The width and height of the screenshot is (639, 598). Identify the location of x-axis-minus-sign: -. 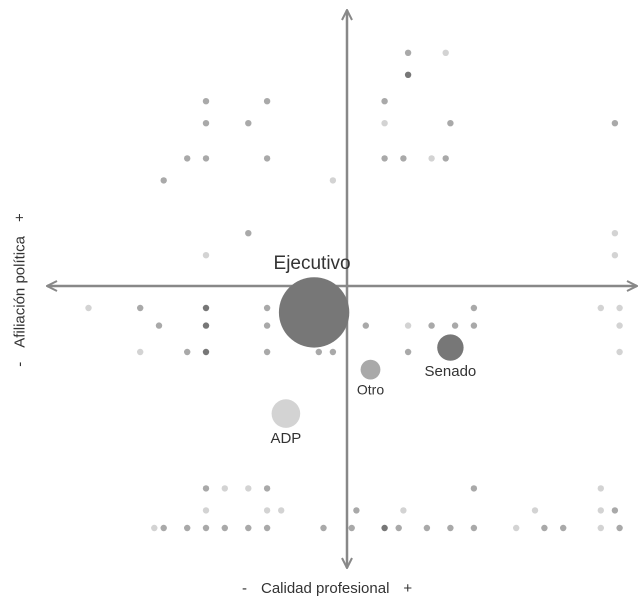
(244, 588).